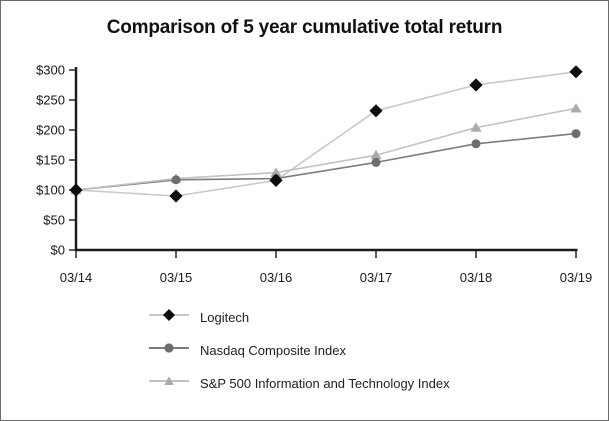 Image resolution: width=609 pixels, height=421 pixels. What do you see at coordinates (169, 383) in the screenshot?
I see `triangle-marker-icon` at bounding box center [169, 383].